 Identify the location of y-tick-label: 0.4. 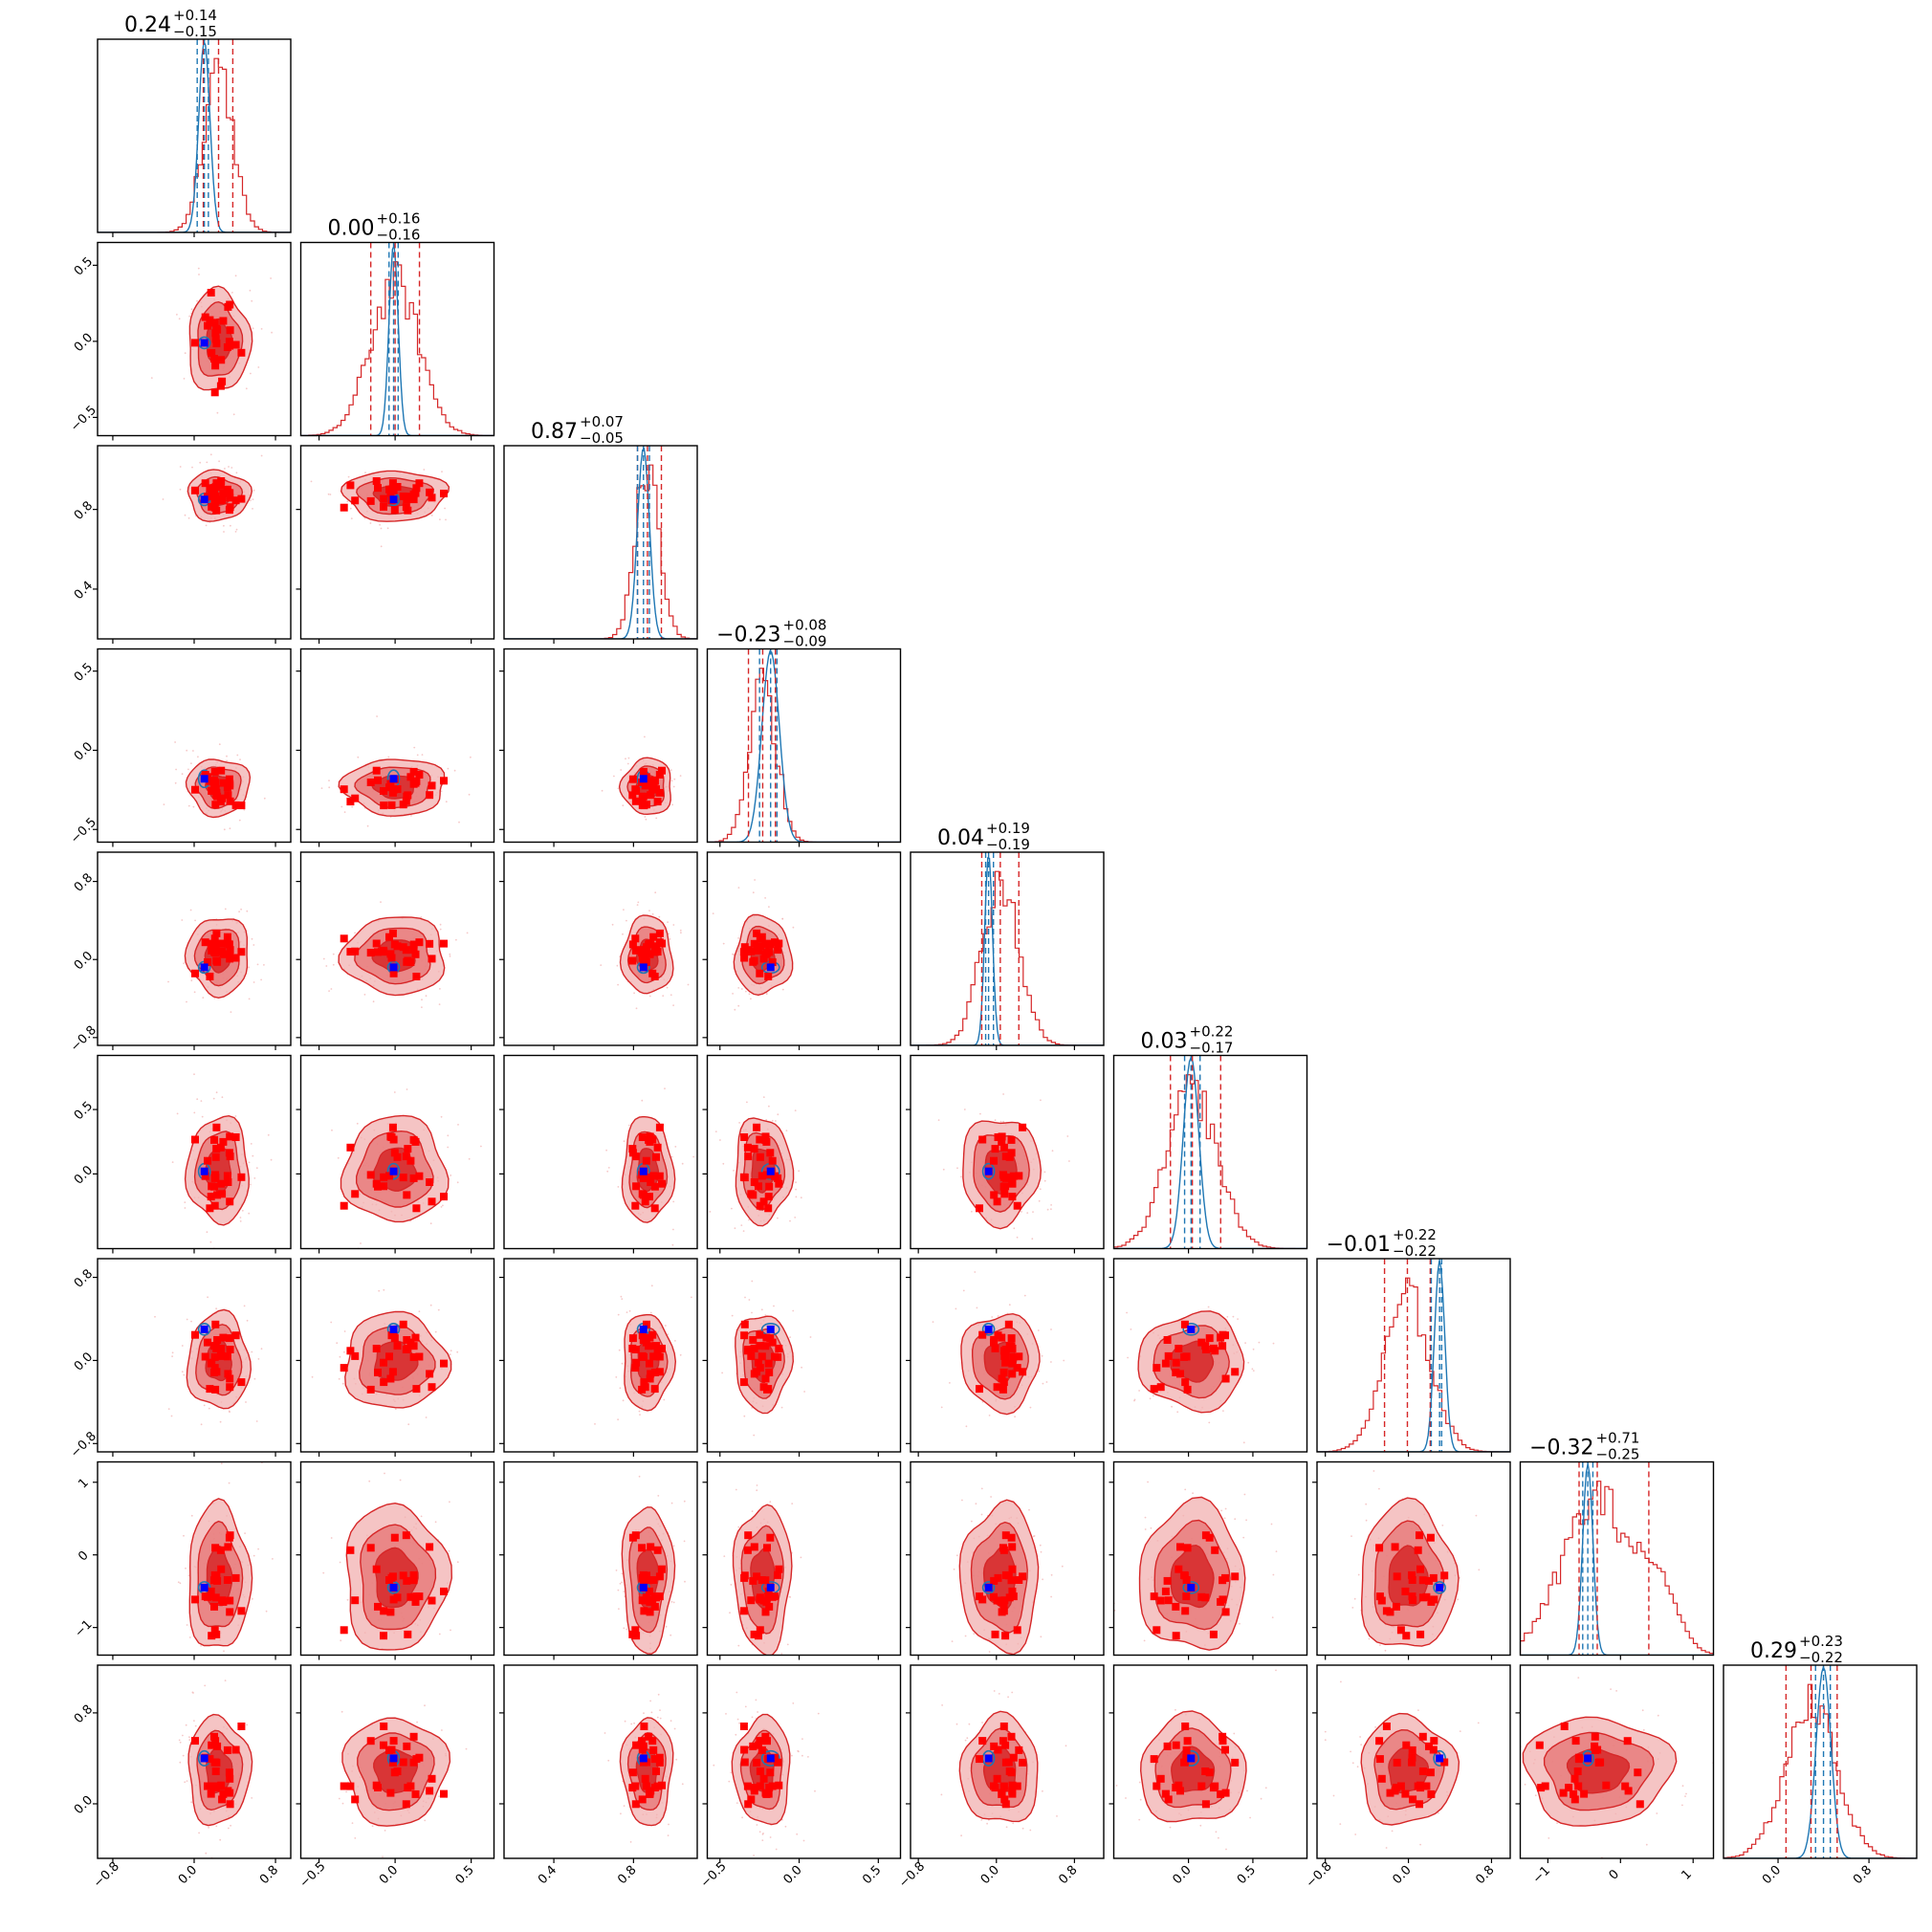
(84, 591).